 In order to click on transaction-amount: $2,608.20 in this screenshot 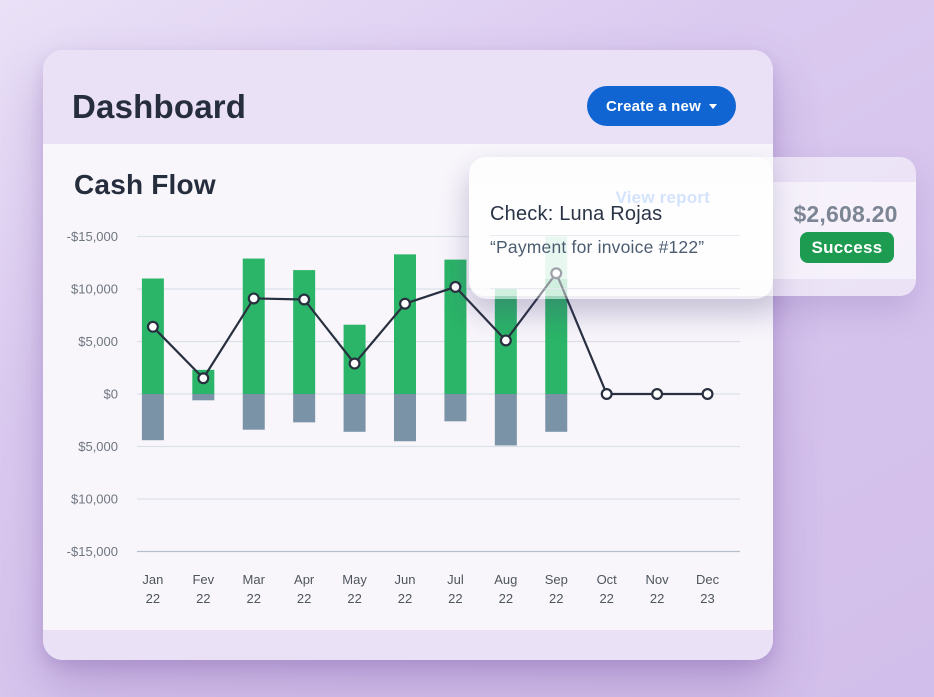, I will do `click(845, 214)`.